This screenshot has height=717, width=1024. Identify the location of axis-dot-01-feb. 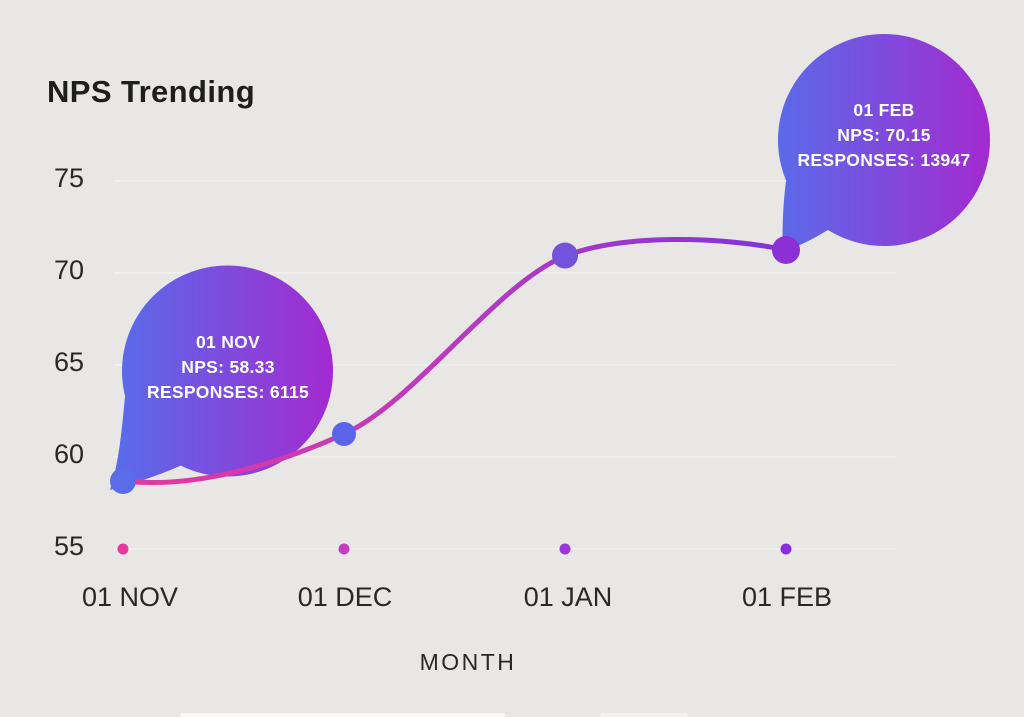
(786, 549).